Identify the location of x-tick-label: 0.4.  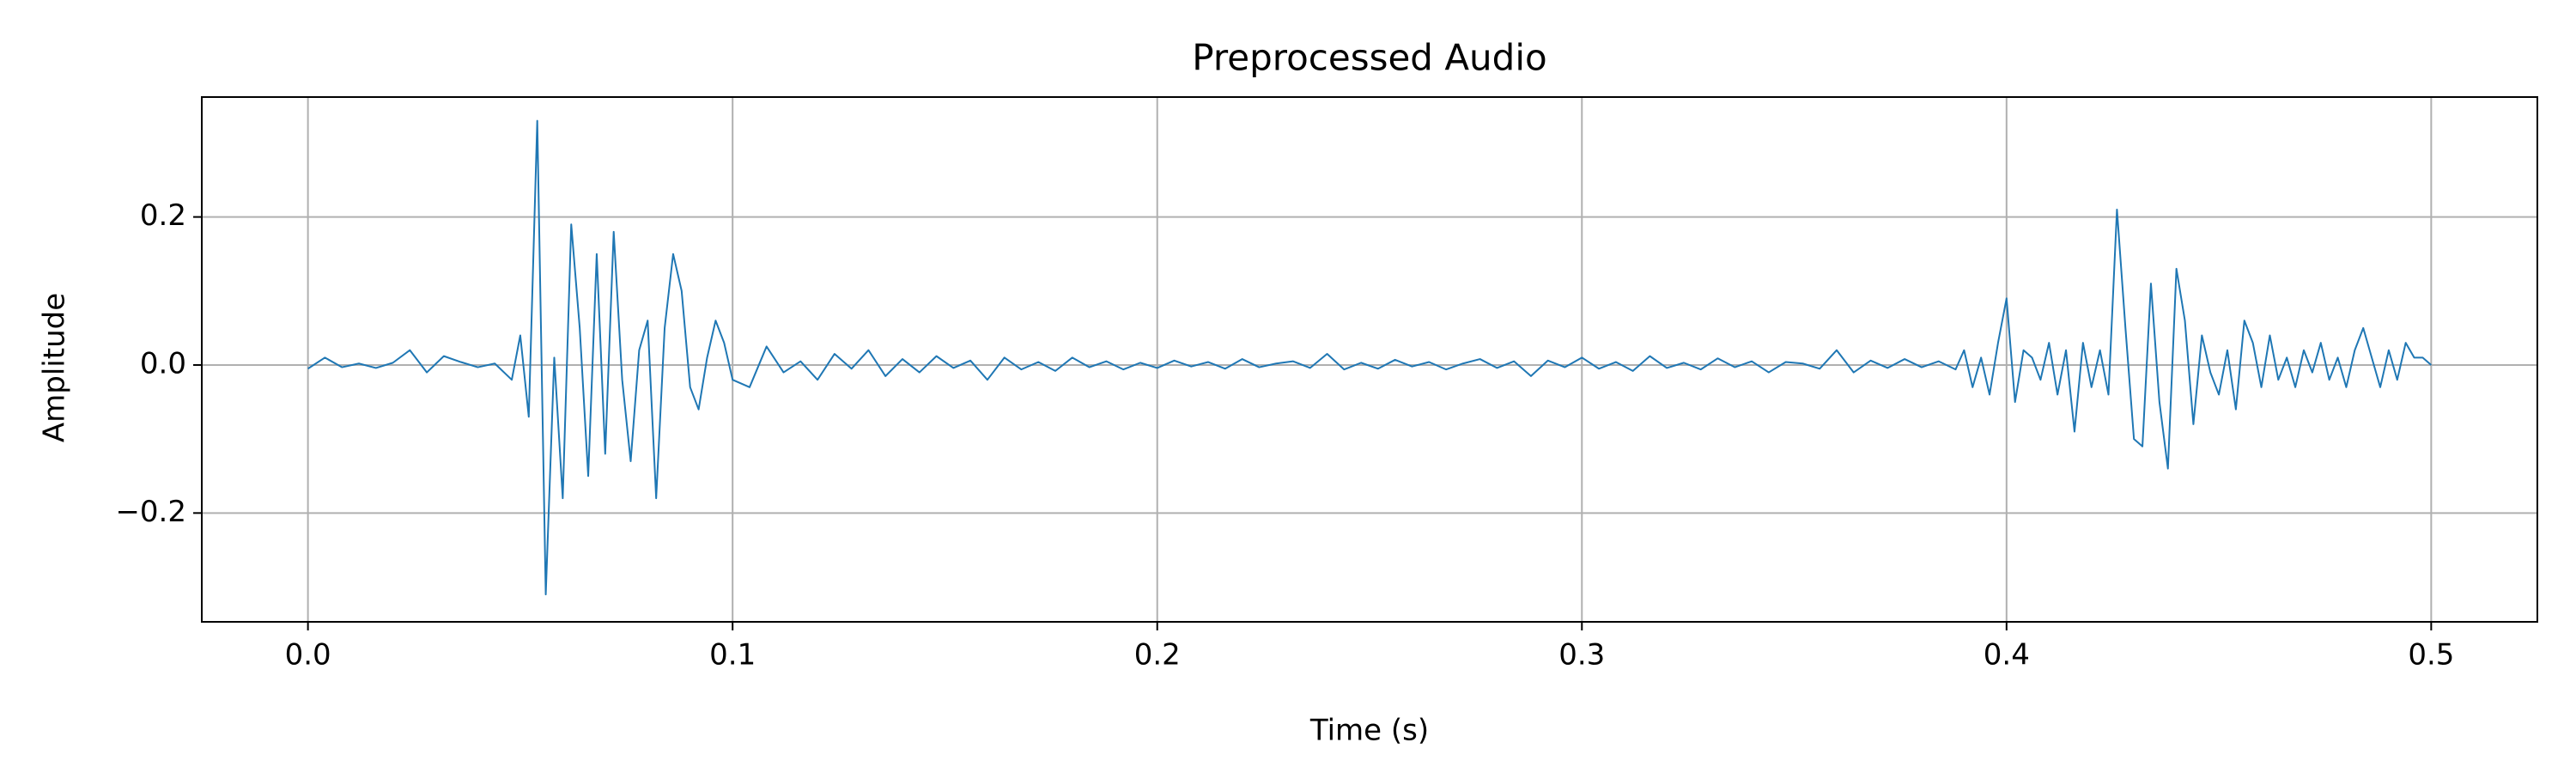
(2007, 655).